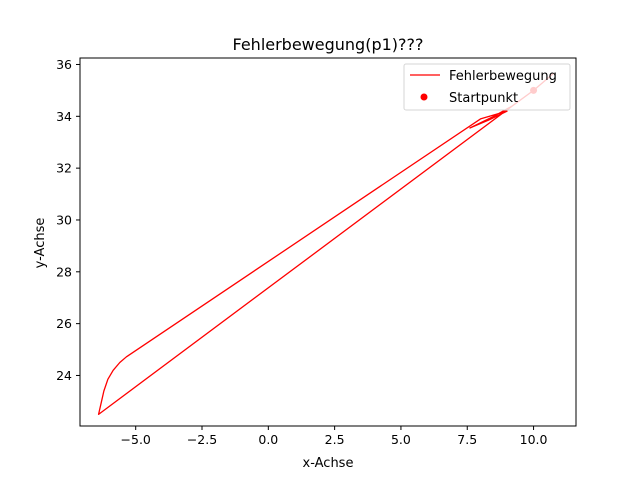  I want to click on legend-box, so click(487, 87).